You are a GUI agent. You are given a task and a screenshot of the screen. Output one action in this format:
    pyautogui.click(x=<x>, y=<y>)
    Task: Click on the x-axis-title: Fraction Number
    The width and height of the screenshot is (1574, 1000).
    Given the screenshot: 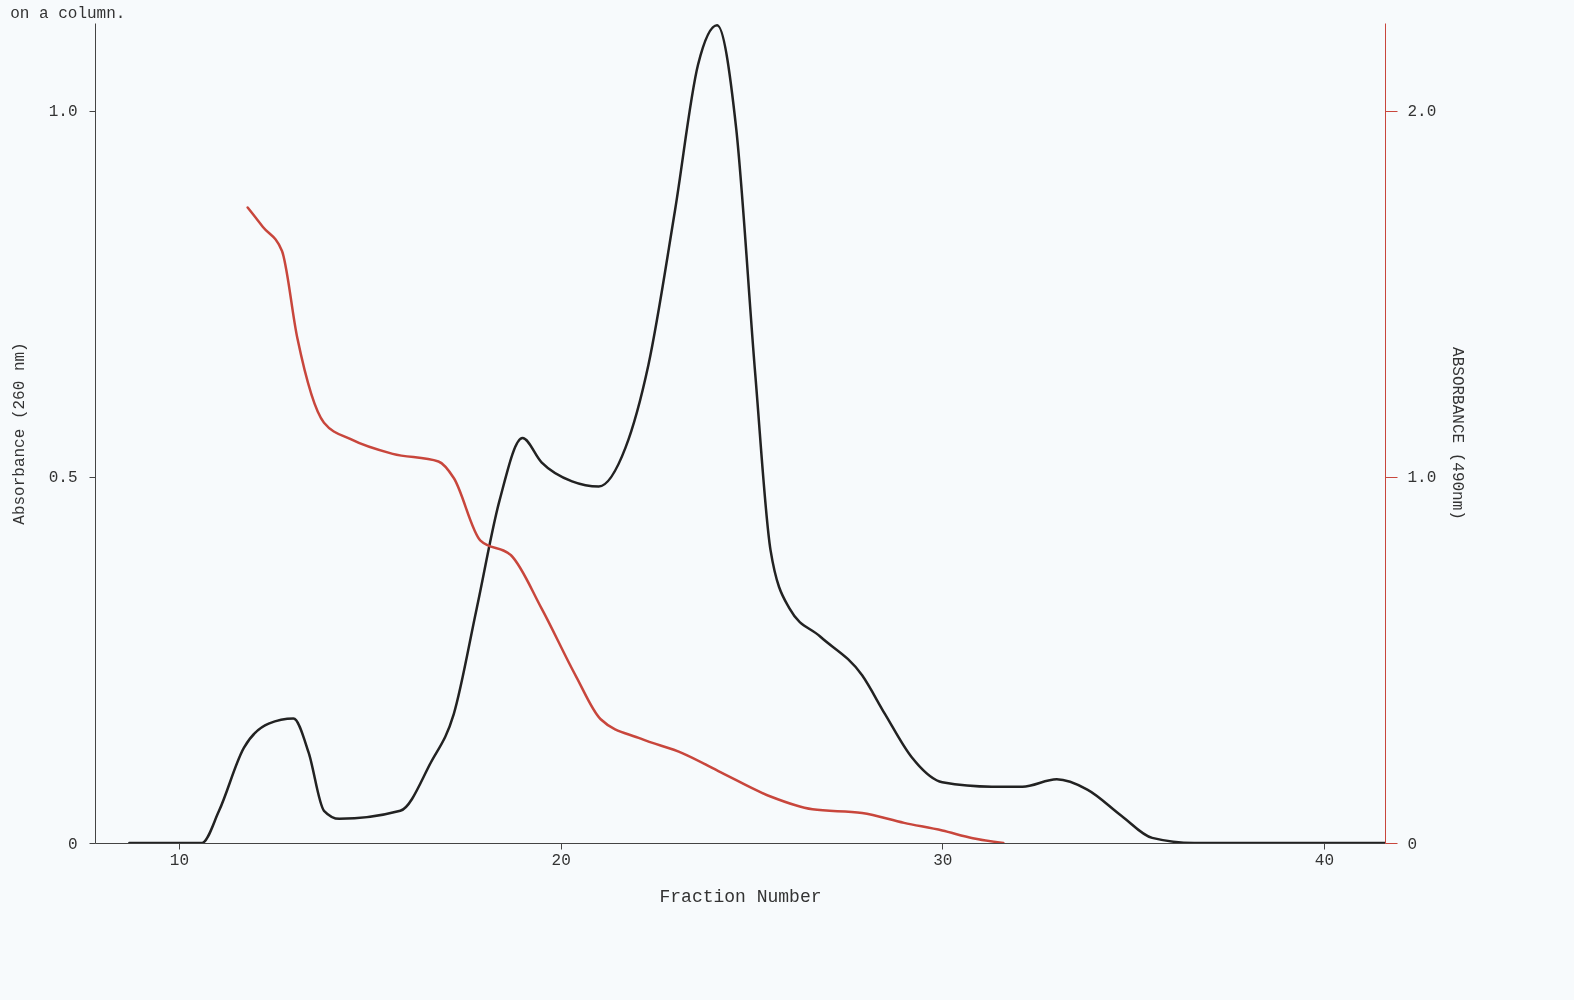 What is the action you would take?
    pyautogui.click(x=740, y=896)
    